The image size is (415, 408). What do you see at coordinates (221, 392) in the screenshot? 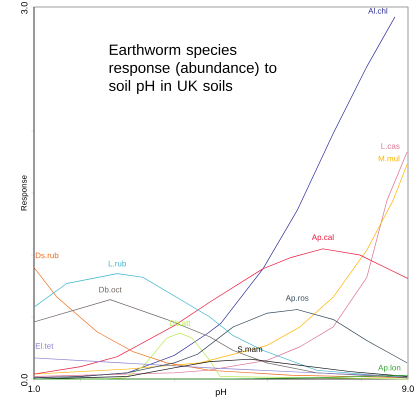
I see `x-axis-title: pH` at bounding box center [221, 392].